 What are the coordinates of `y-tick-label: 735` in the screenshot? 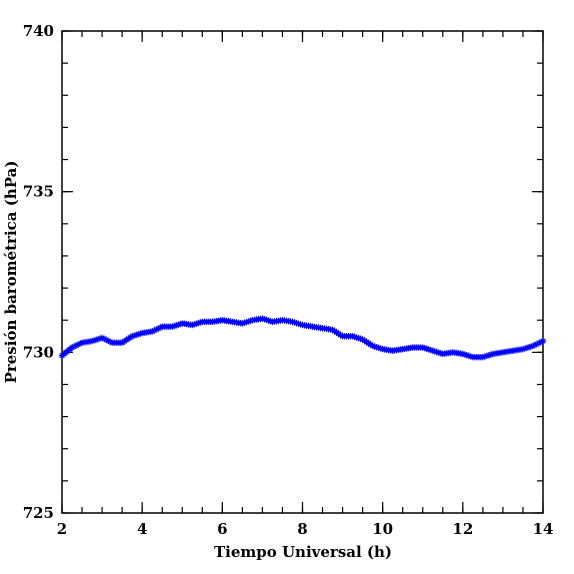 It's located at (38, 192).